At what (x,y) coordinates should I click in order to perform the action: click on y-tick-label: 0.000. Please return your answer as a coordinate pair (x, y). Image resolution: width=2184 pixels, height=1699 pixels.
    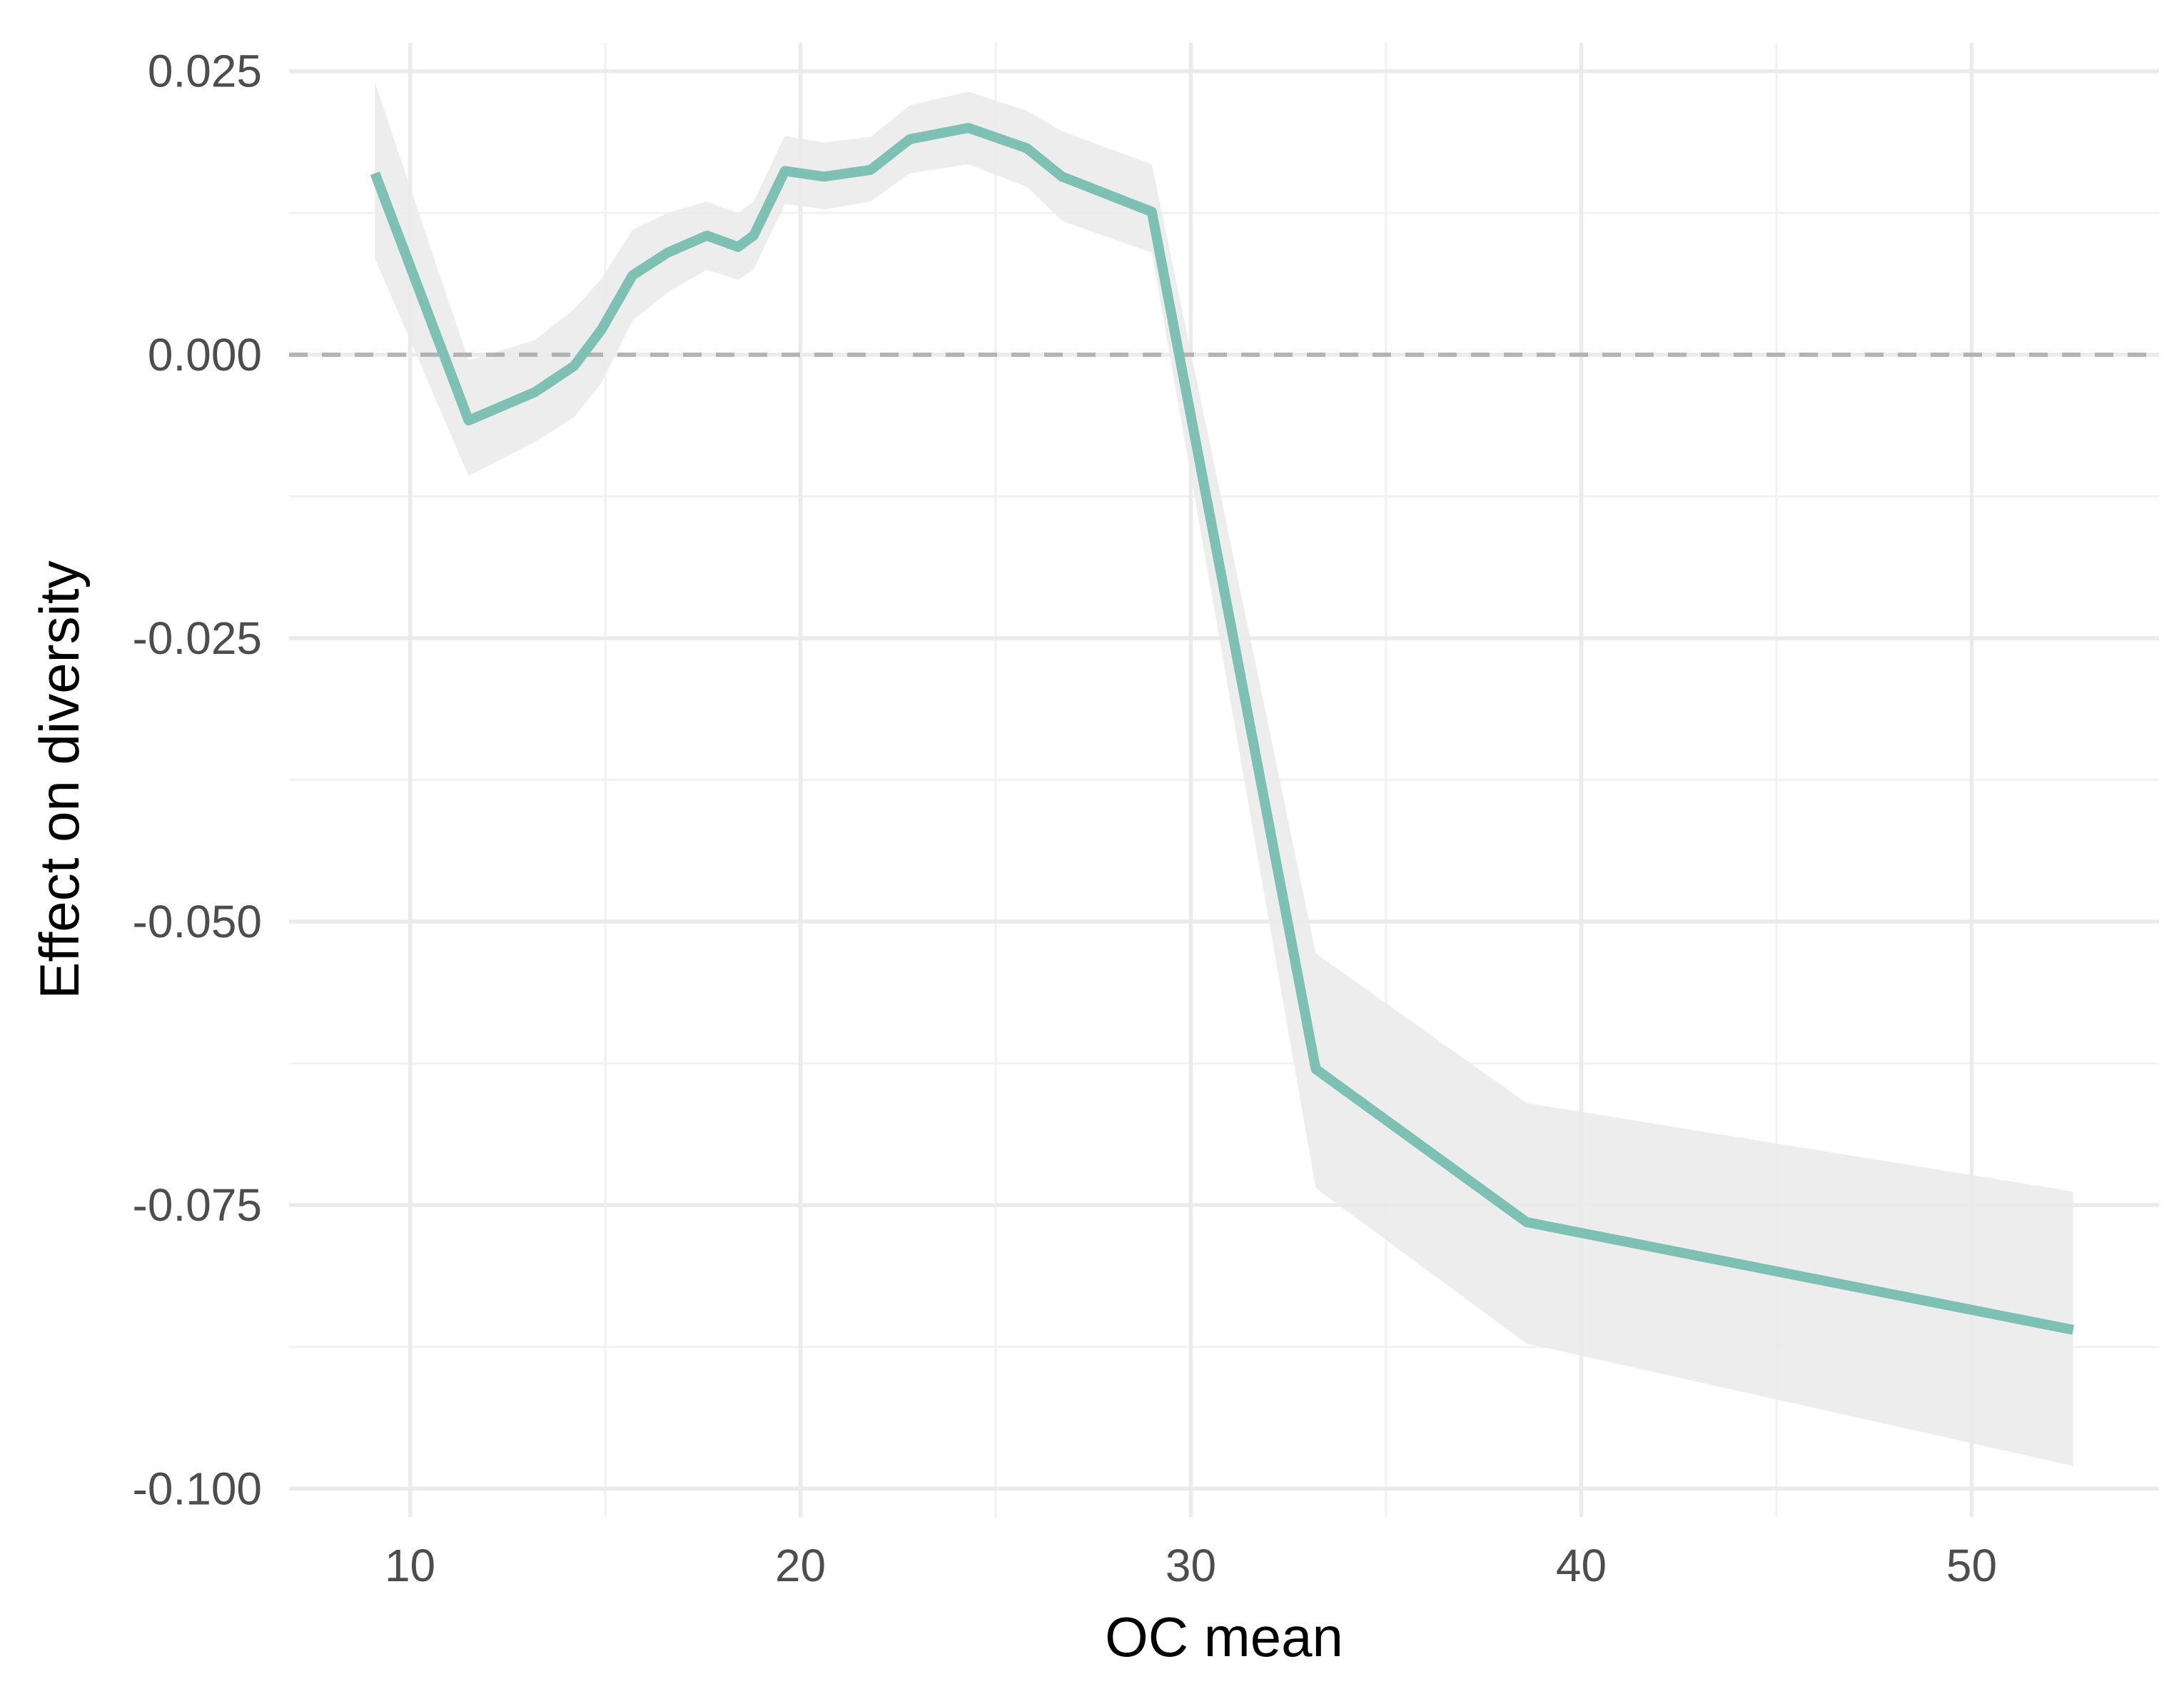
    Looking at the image, I should click on (205, 354).